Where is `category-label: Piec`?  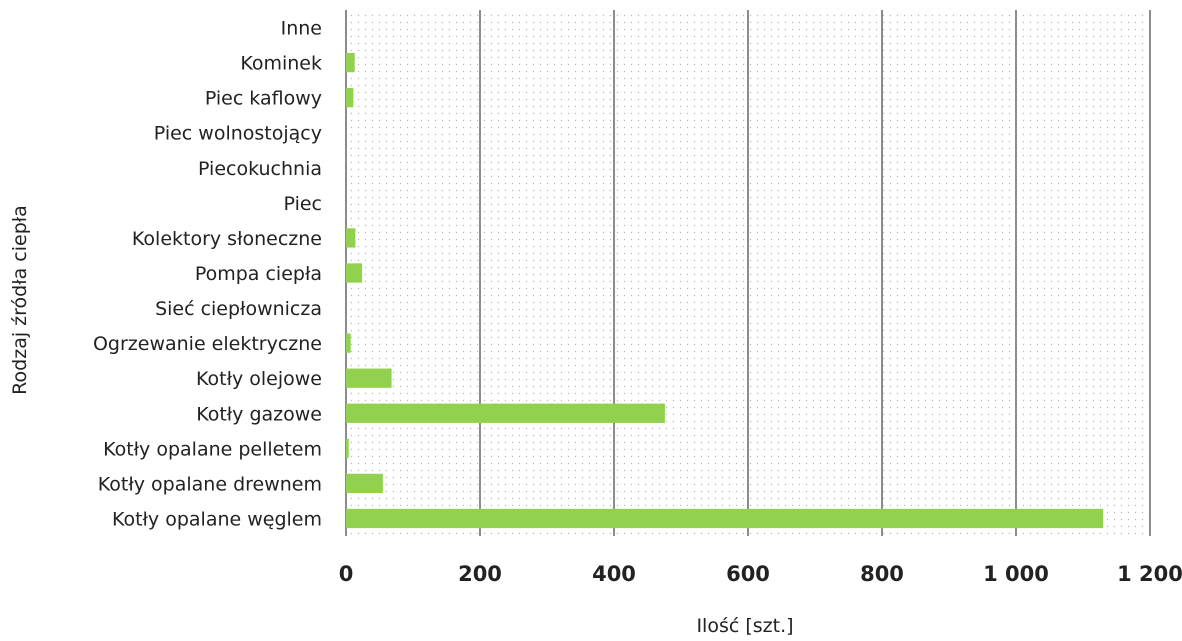
category-label: Piec is located at coordinates (303, 204).